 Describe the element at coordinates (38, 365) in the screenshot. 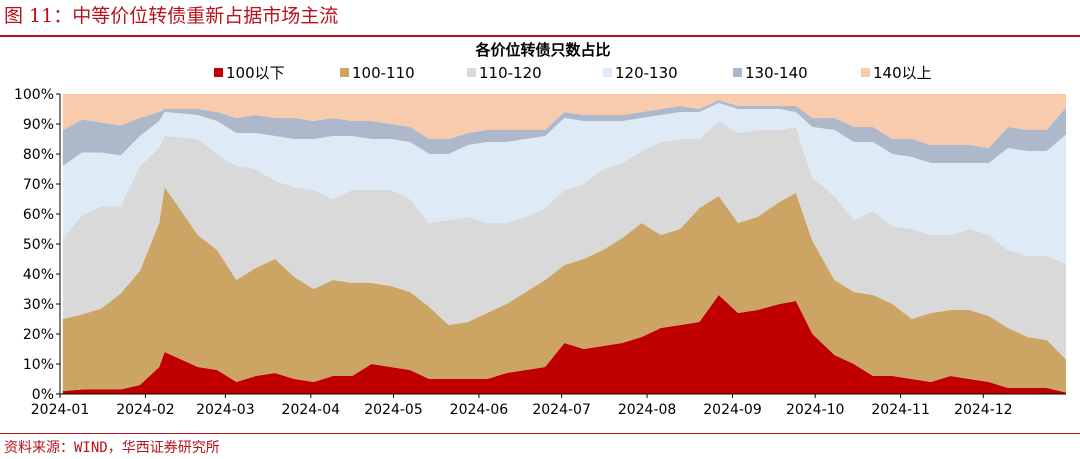

I see `y-tick-label: 10%` at that location.